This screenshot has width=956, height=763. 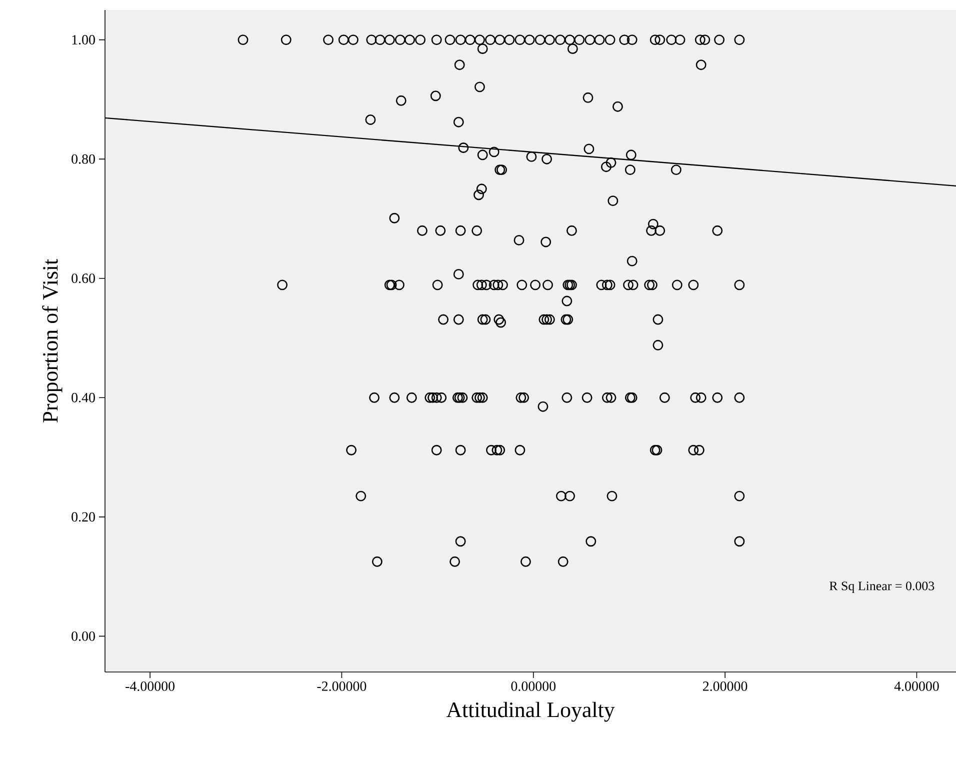 I want to click on y-tick-label: 0.40, so click(x=83, y=397).